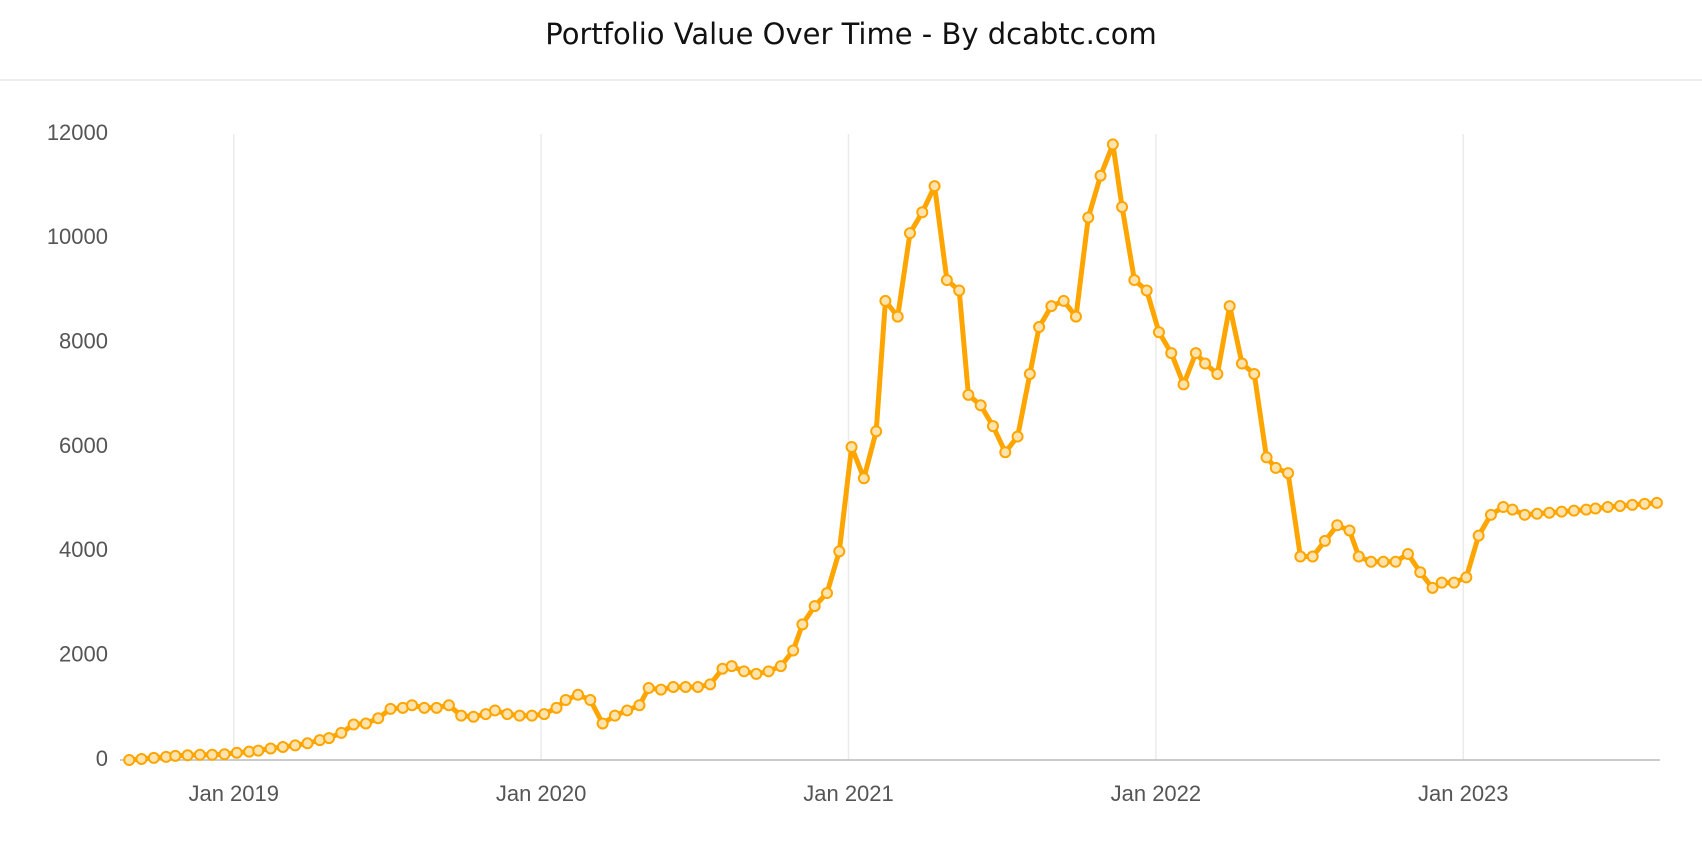 Image resolution: width=1702 pixels, height=860 pixels. Describe the element at coordinates (541, 793) in the screenshot. I see `x-tick-label: Jan 2020` at that location.